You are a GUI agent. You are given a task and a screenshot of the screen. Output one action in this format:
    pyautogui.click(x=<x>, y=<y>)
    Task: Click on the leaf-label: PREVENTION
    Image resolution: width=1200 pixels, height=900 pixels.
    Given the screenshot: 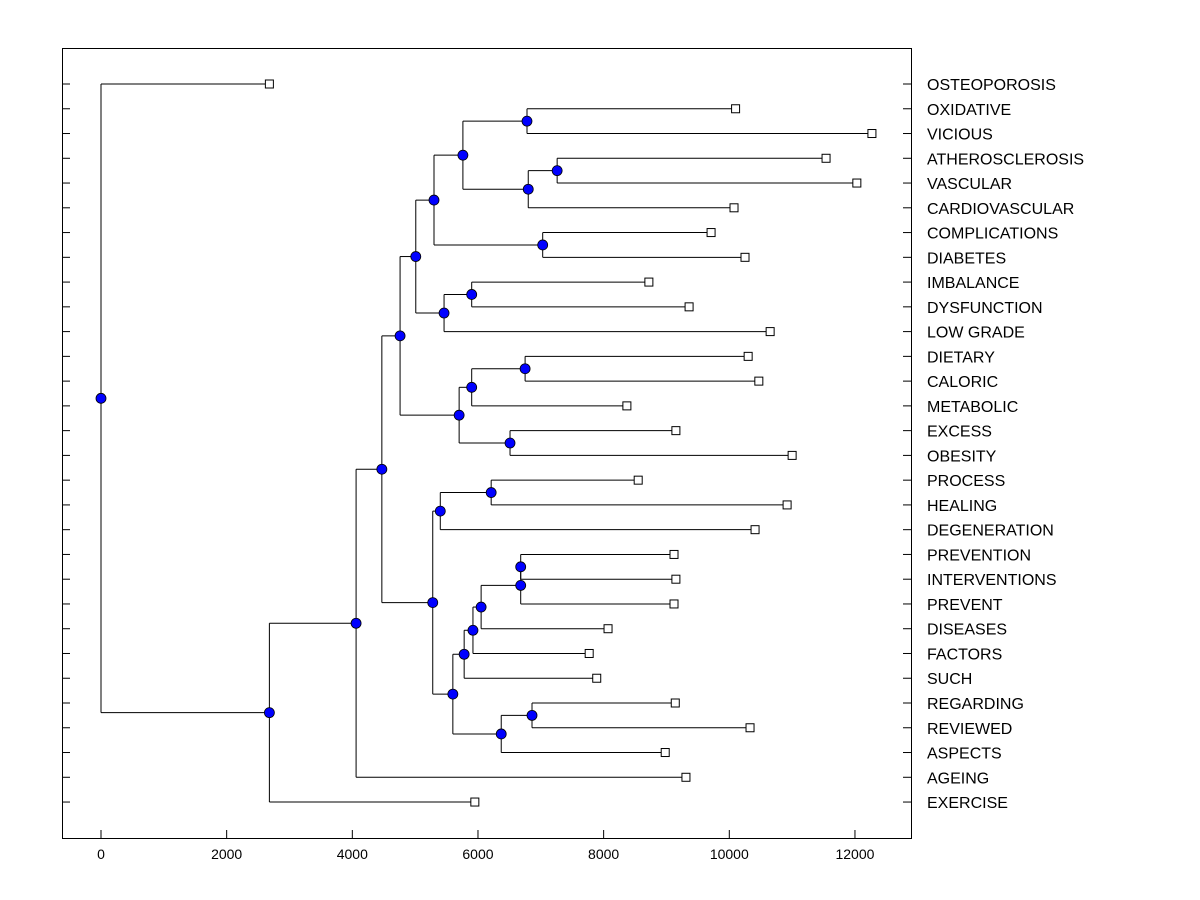 What is the action you would take?
    pyautogui.click(x=979, y=555)
    